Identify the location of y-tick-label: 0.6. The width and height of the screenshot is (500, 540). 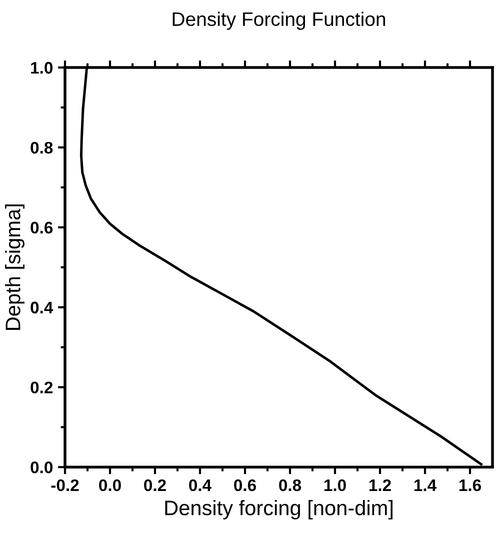
(41, 228).